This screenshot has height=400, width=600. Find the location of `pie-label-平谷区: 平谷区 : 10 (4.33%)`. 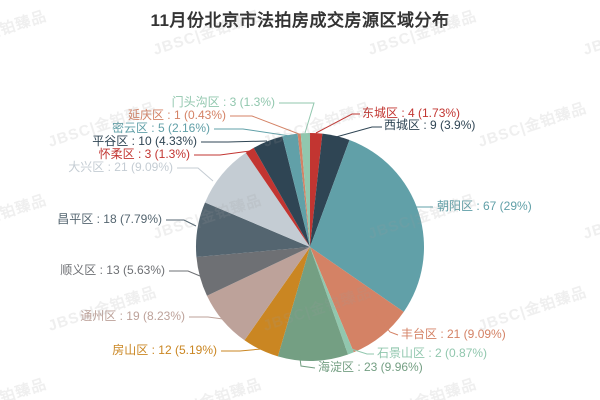

pie-label-平谷区: 平谷区 : 10 (4.33%) is located at coordinates (144, 141).